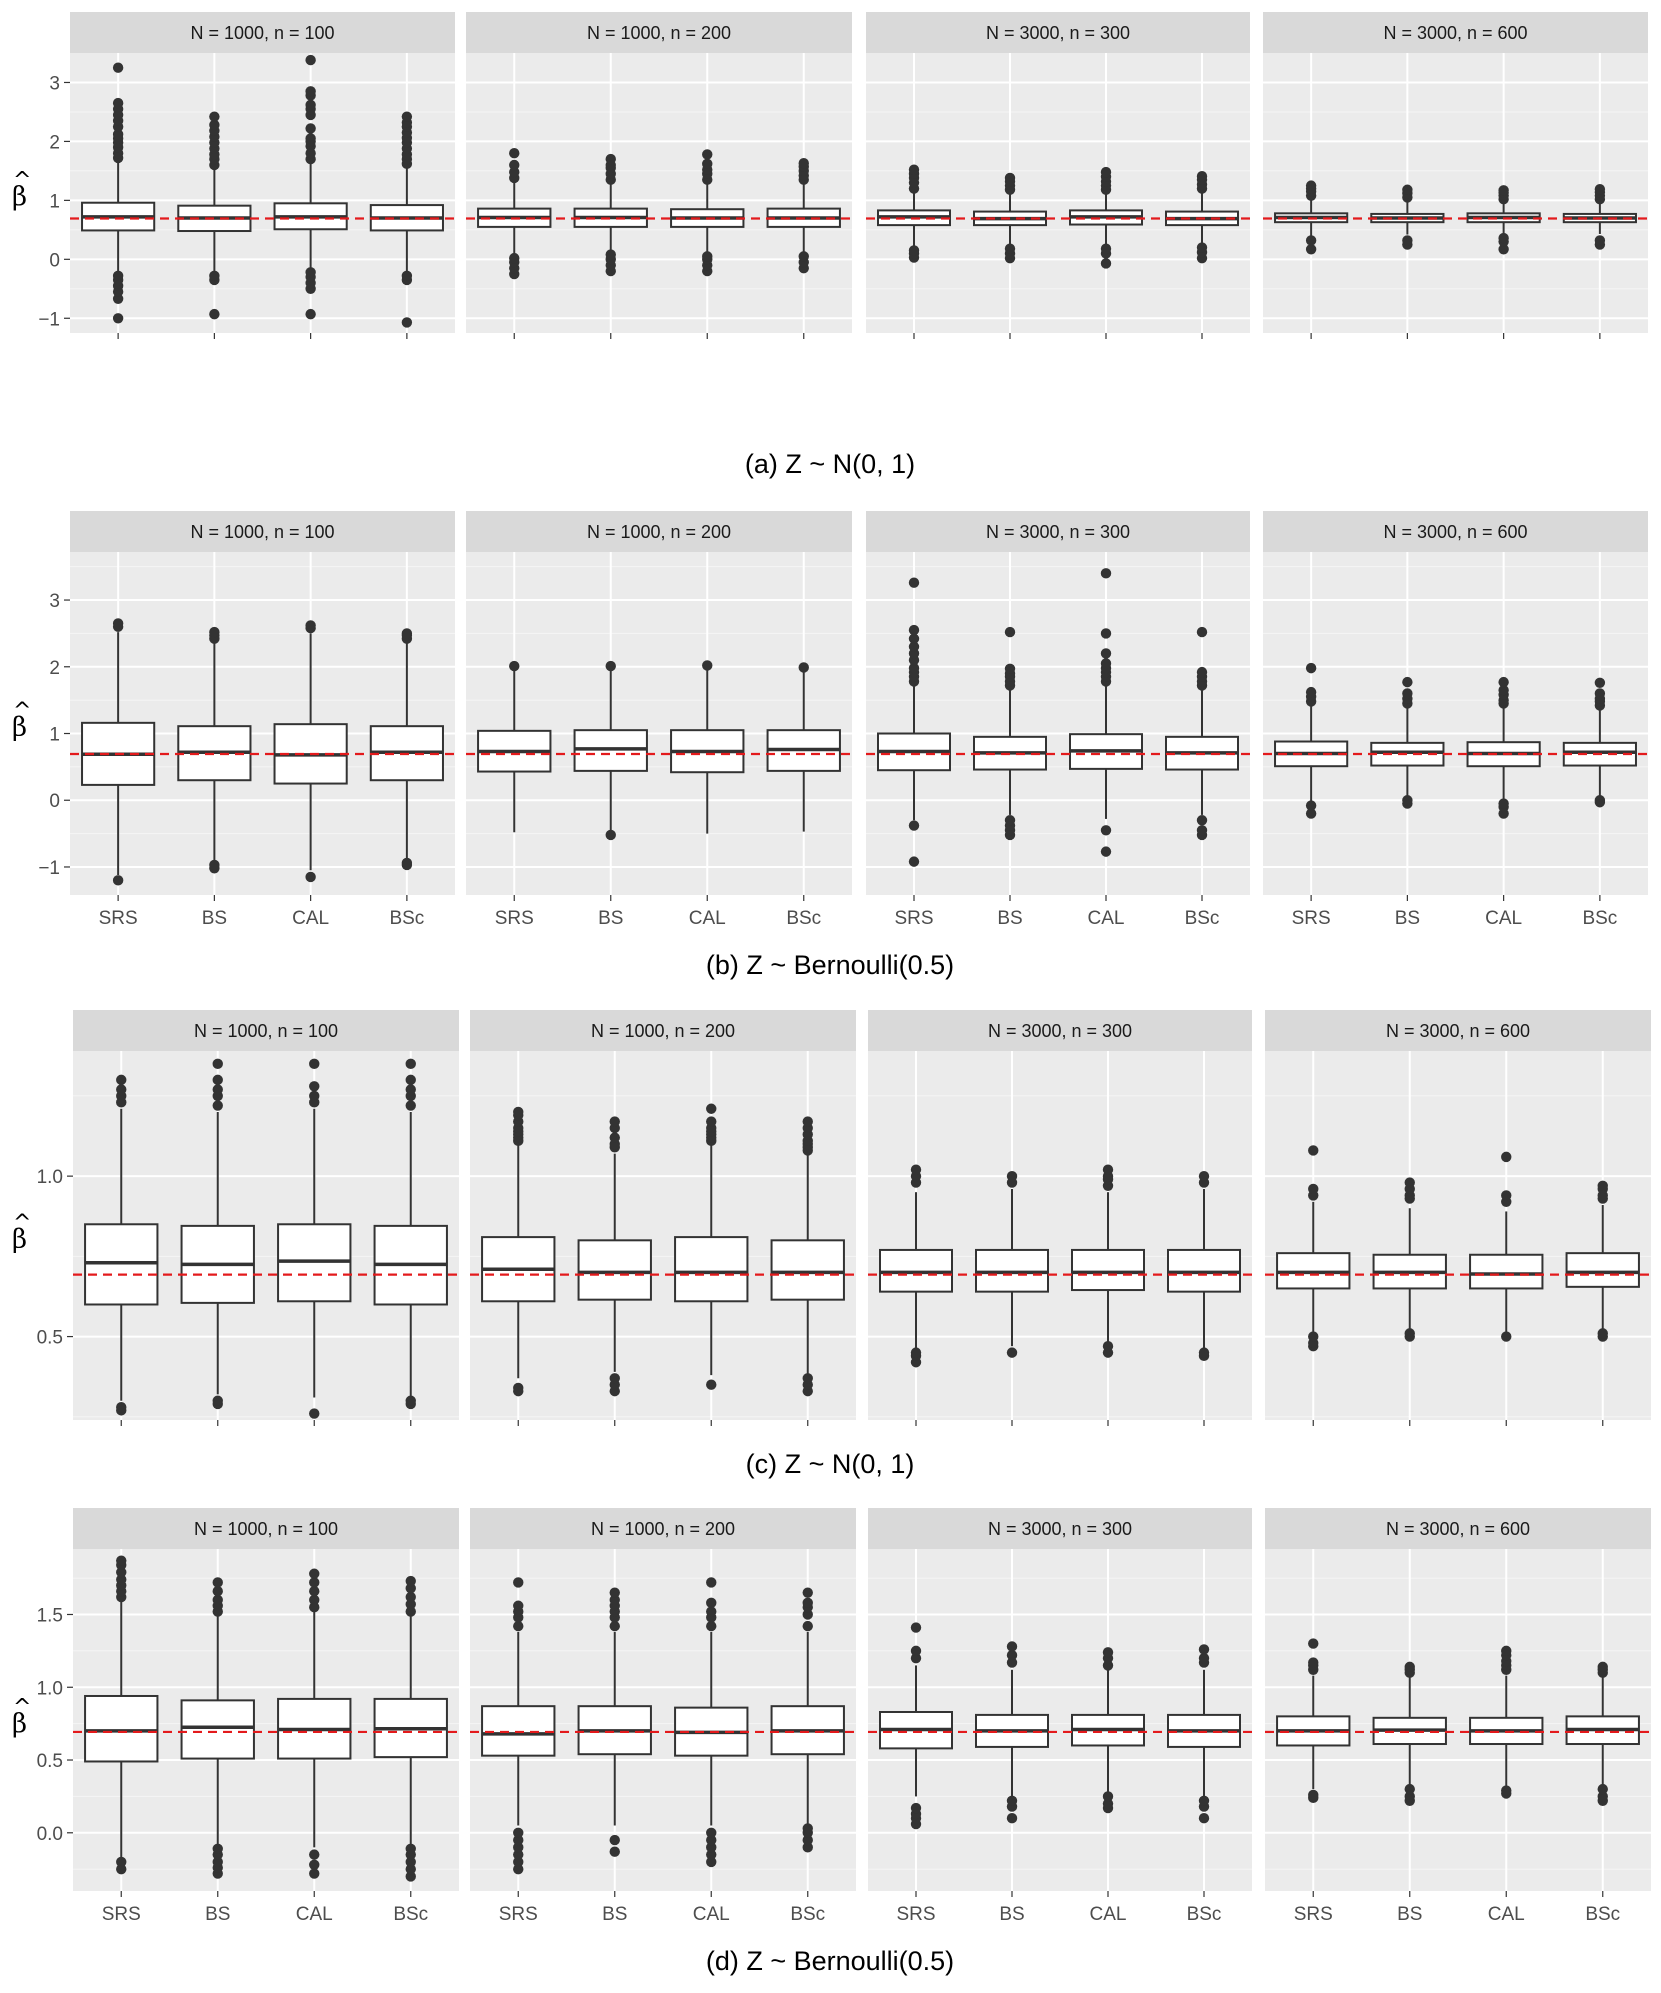 The image size is (1661, 1993). Describe the element at coordinates (50, 1338) in the screenshot. I see `y-tick-label: 0.5` at that location.